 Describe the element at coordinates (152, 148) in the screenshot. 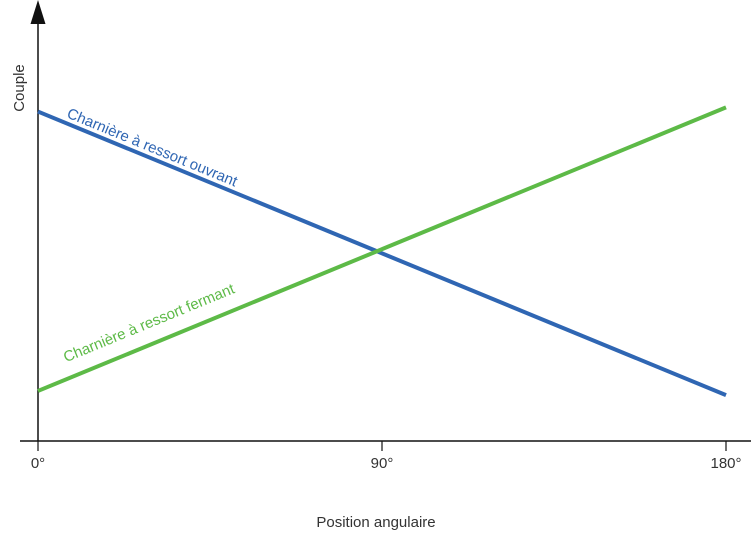

I see `series-label-opening: Charnière à ressort ouvrant` at that location.